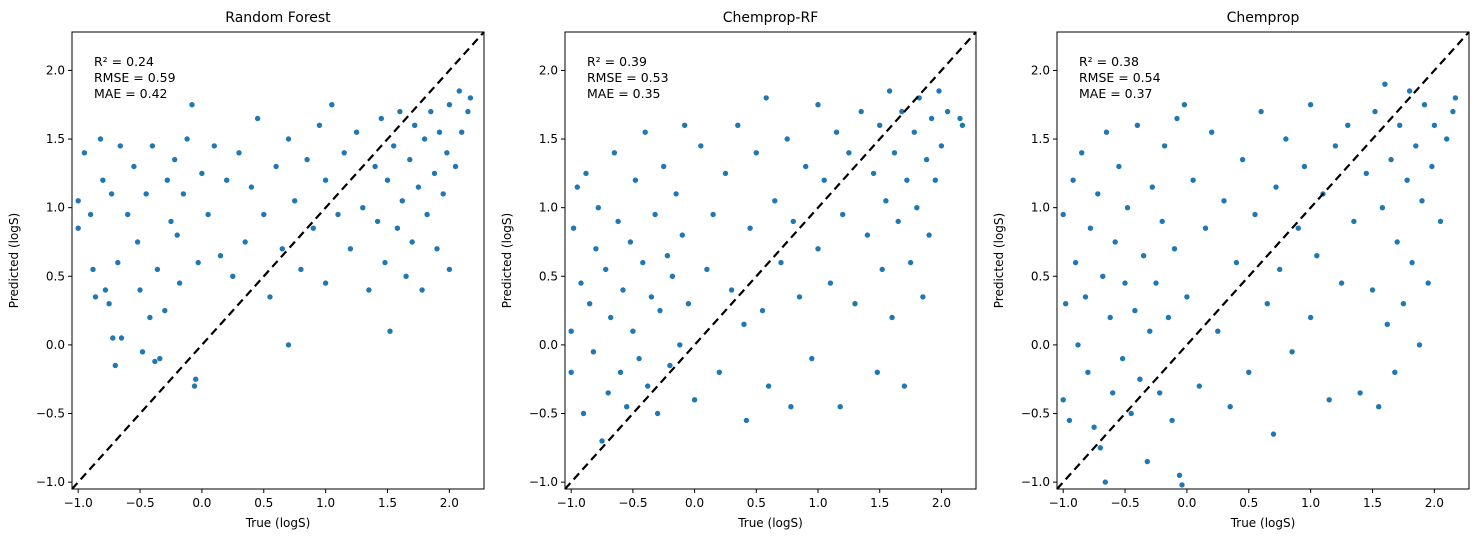 This screenshot has height=545, width=1478. I want to click on y-tick-label: 1.5, so click(55, 139).